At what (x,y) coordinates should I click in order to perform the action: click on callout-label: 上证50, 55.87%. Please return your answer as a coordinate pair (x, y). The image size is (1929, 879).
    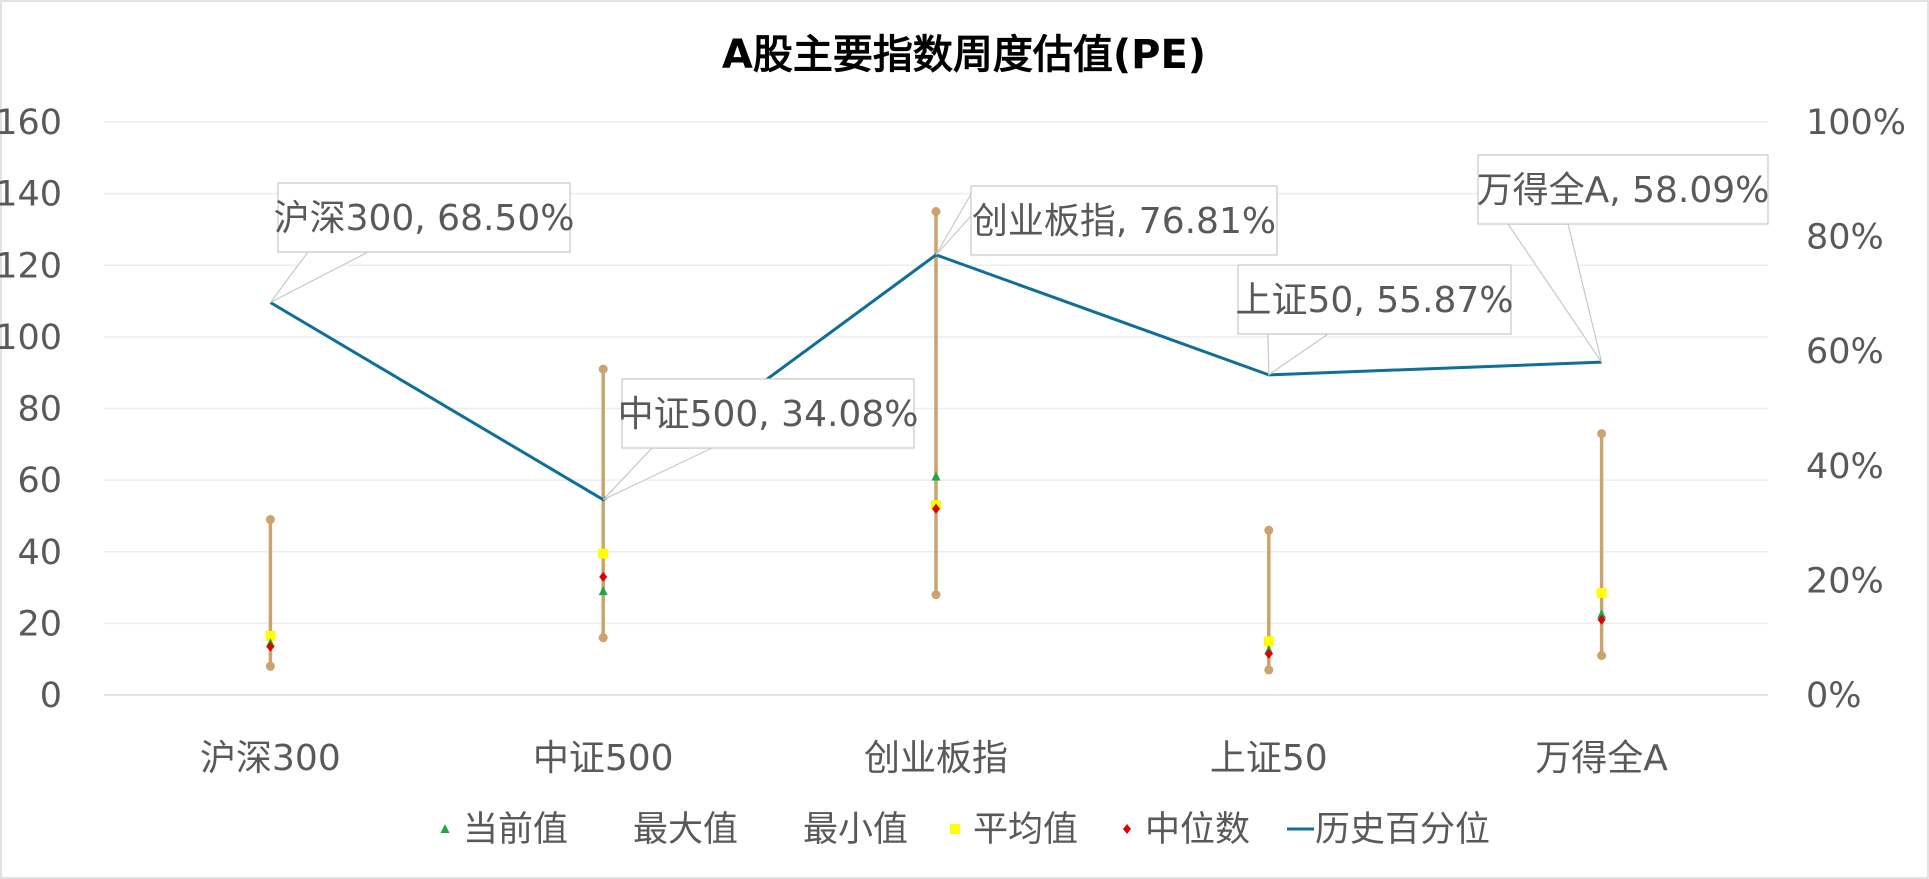
    Looking at the image, I should click on (1375, 300).